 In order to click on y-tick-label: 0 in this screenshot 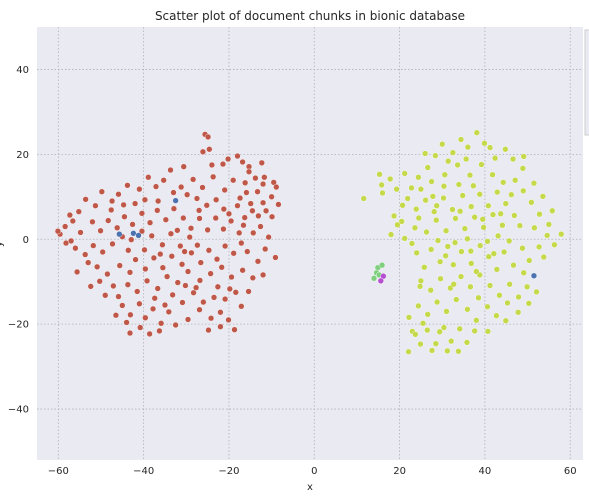, I will do `click(26, 240)`.